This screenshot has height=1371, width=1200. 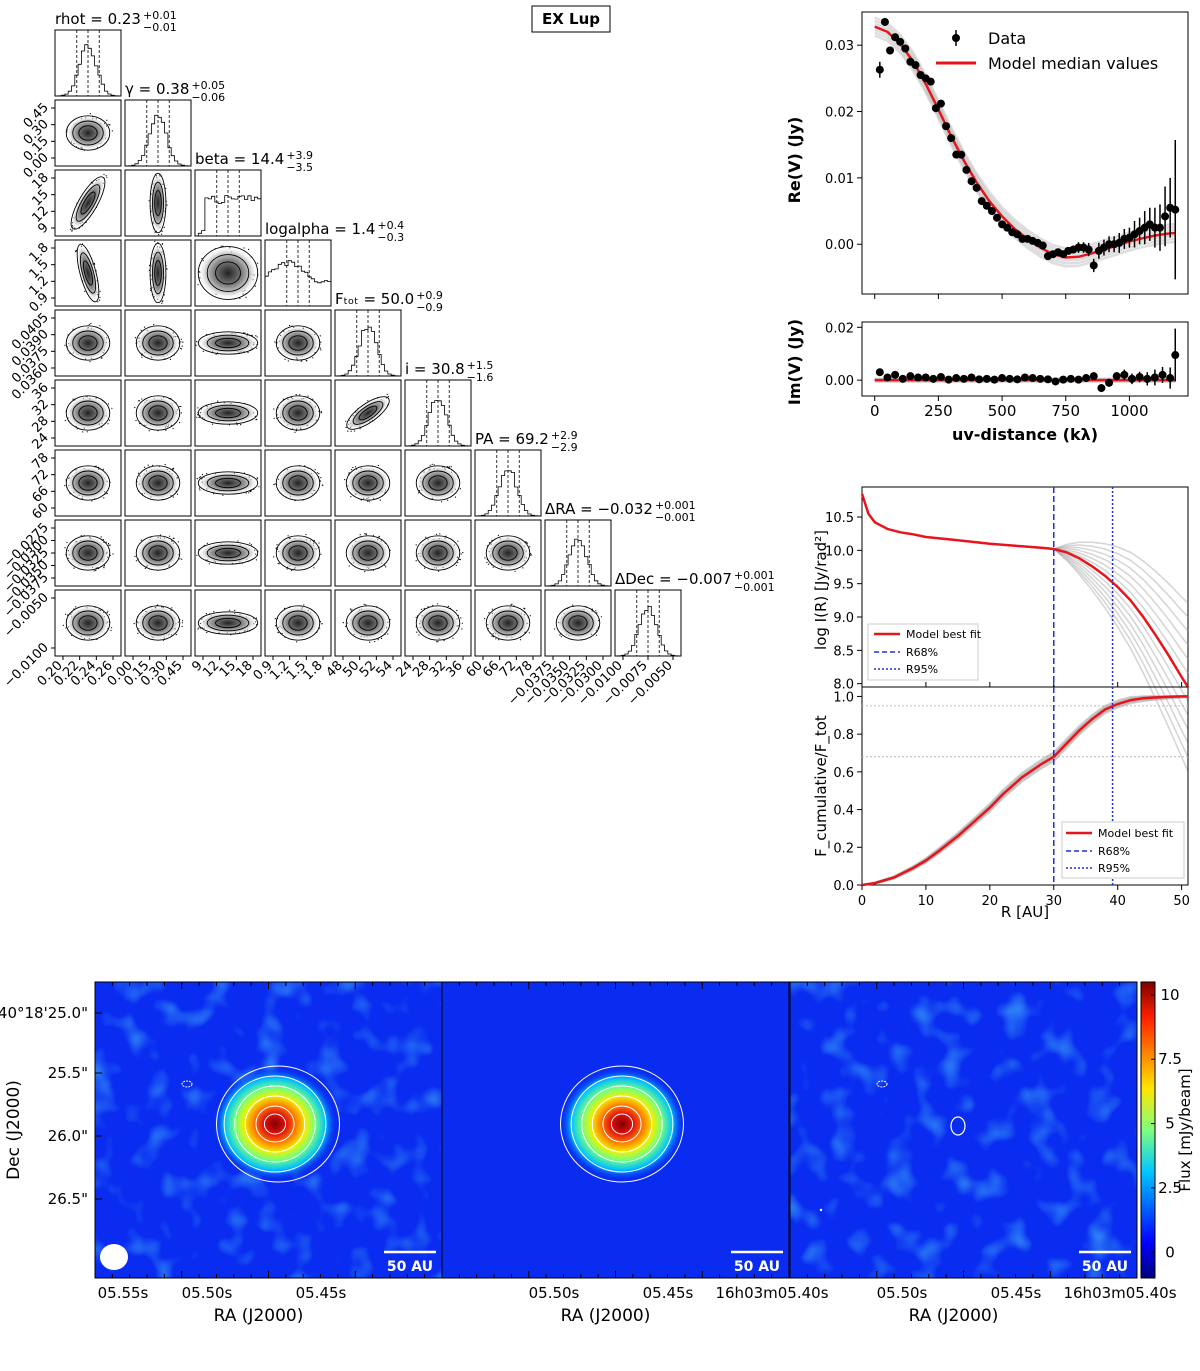 What do you see at coordinates (123, 1293) in the screenshot?
I see `map-x-tick-label: 05.55s` at bounding box center [123, 1293].